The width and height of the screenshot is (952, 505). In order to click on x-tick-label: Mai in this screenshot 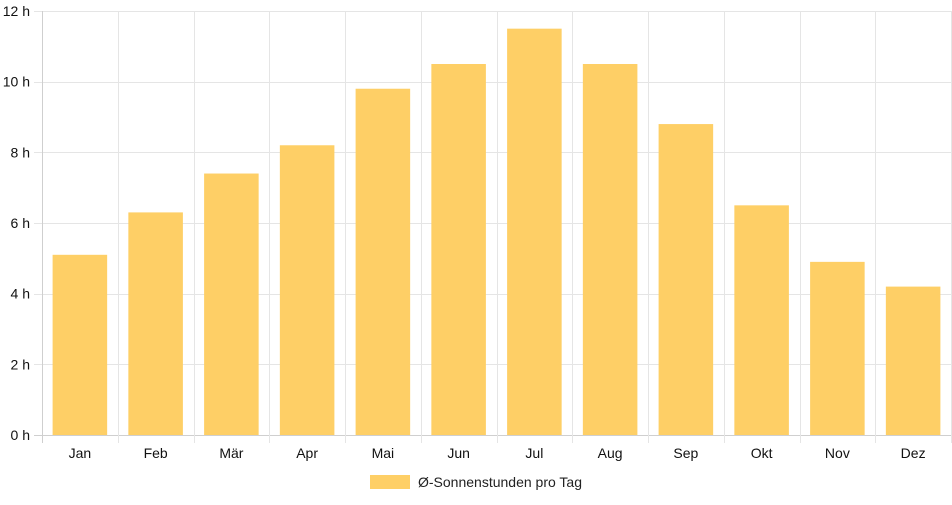, I will do `click(383, 453)`.